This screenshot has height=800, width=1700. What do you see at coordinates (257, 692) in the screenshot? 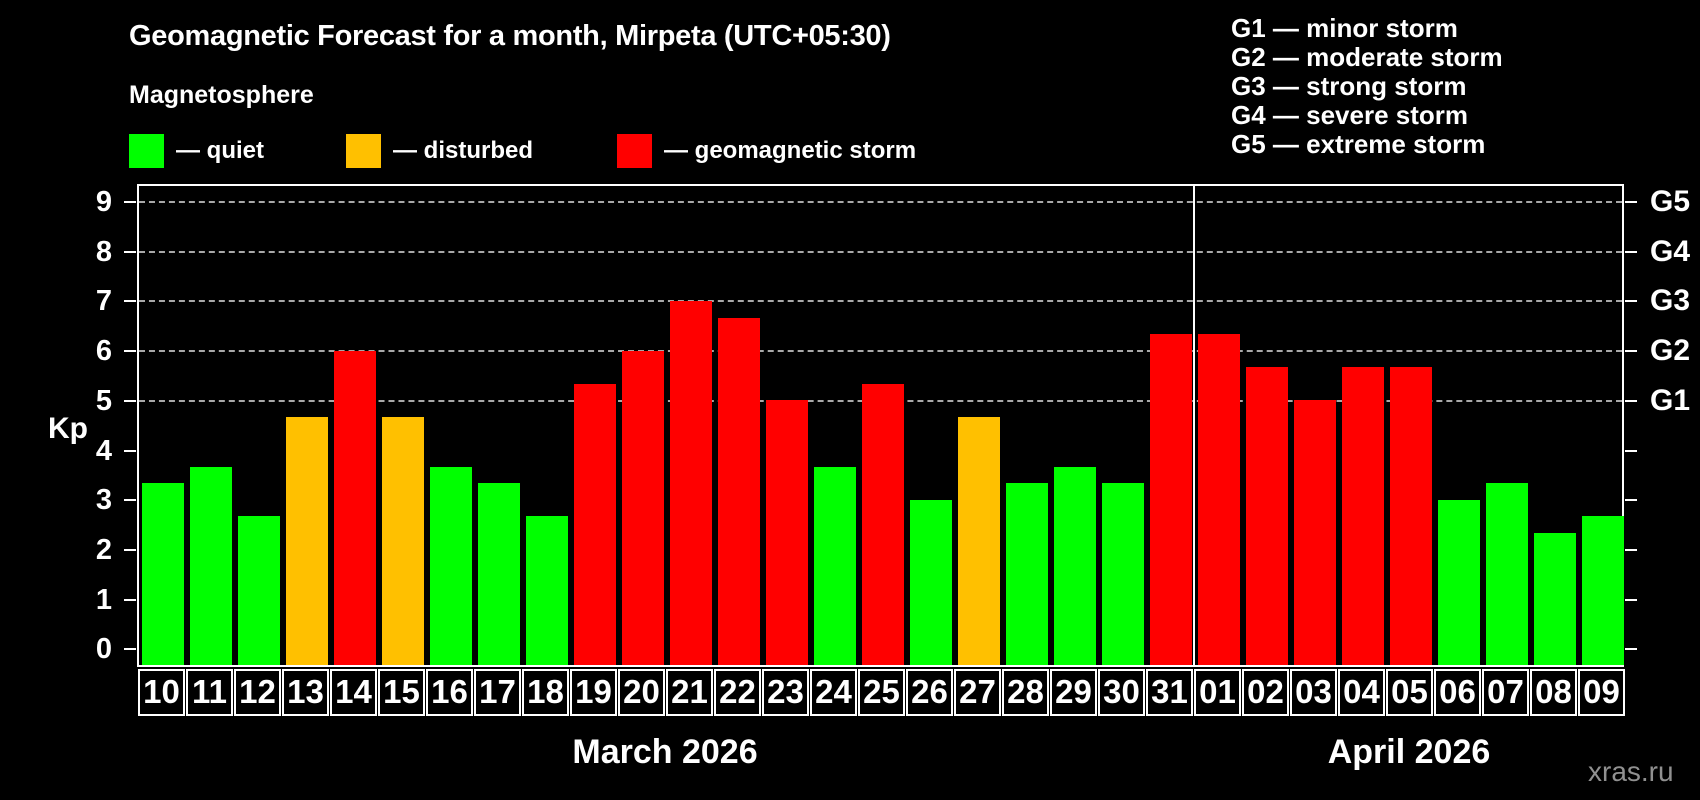
I see `day-label-box: 12` at bounding box center [257, 692].